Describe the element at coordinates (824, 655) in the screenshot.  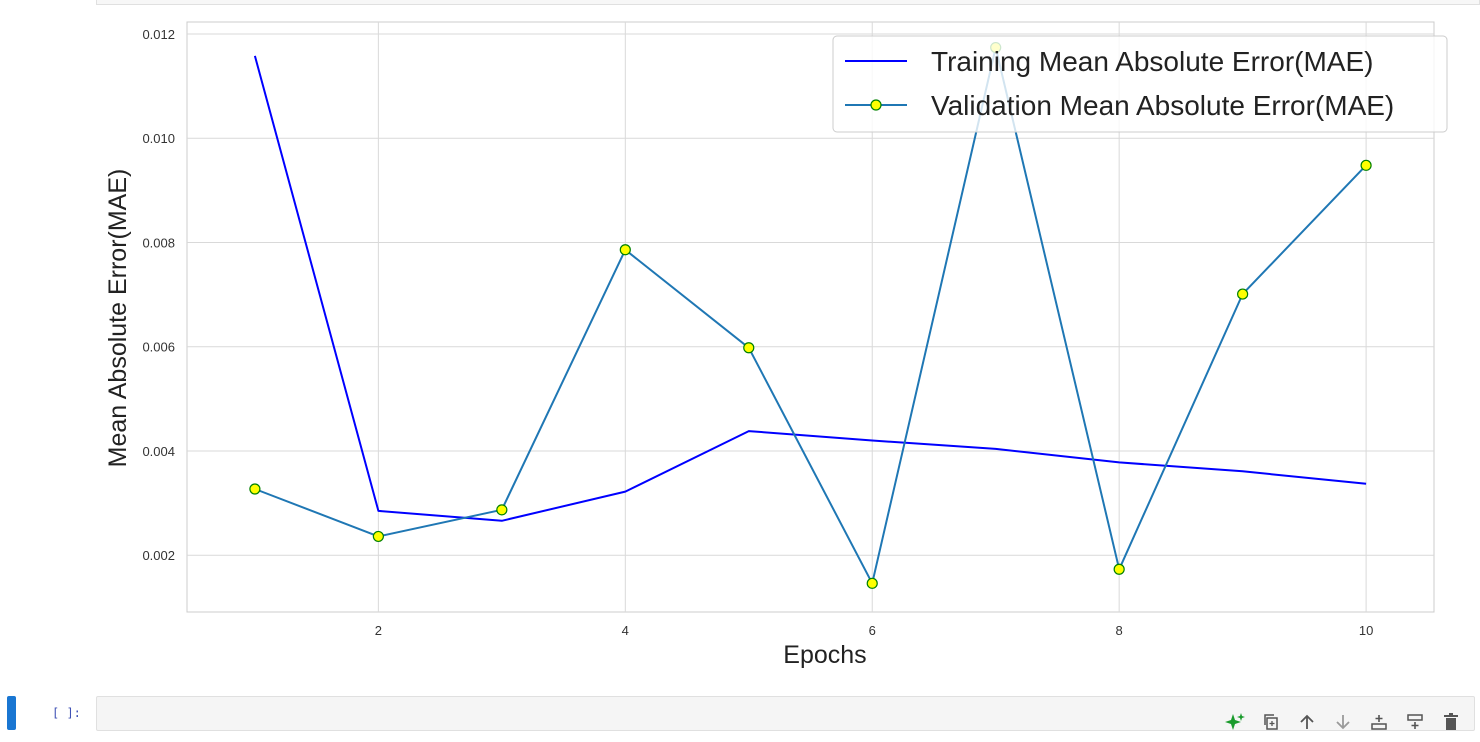
I see `x-axis-label: Epochs` at that location.